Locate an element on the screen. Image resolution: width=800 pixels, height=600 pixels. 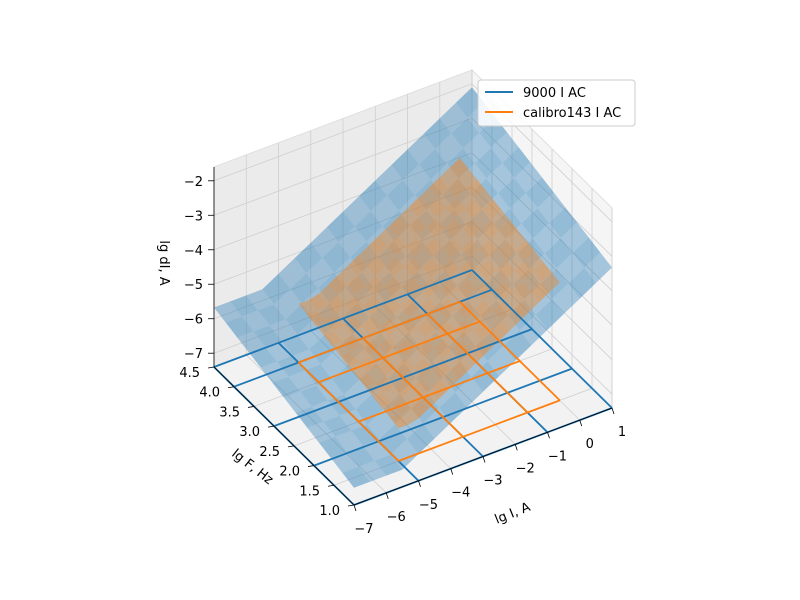
x-tick-label: 1 is located at coordinates (622, 432).